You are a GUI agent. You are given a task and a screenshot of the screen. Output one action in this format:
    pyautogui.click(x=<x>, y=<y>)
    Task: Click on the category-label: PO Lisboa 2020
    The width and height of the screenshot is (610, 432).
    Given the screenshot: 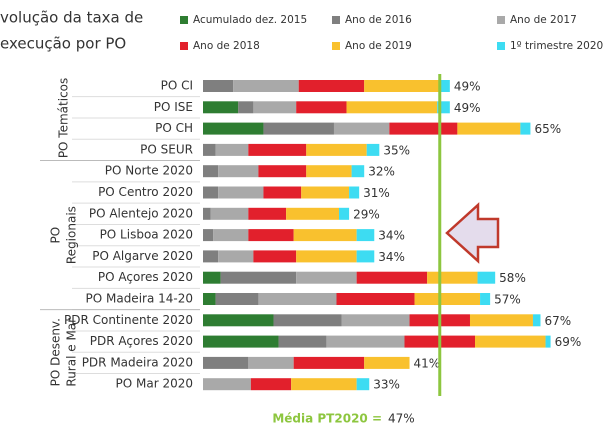 What is the action you would take?
    pyautogui.click(x=146, y=235)
    